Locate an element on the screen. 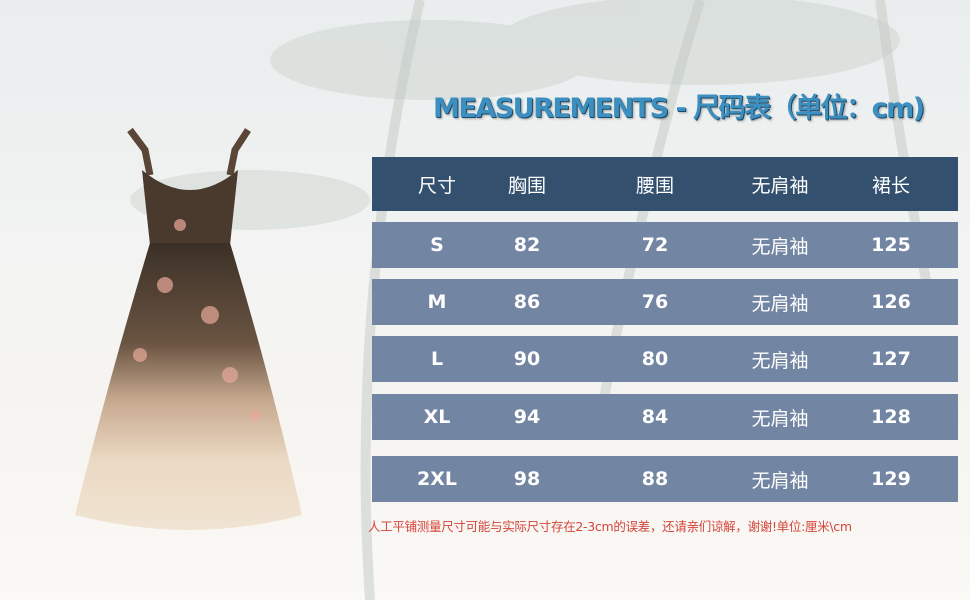  cell-bust: 86 is located at coordinates (527, 302).